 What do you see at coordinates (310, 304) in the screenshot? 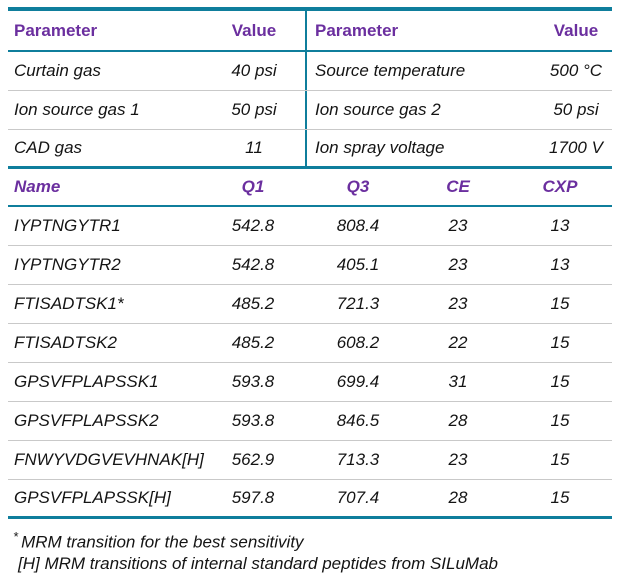
I see `table-row: FTISADTSK1* 485.2 721.3 23 15` at bounding box center [310, 304].